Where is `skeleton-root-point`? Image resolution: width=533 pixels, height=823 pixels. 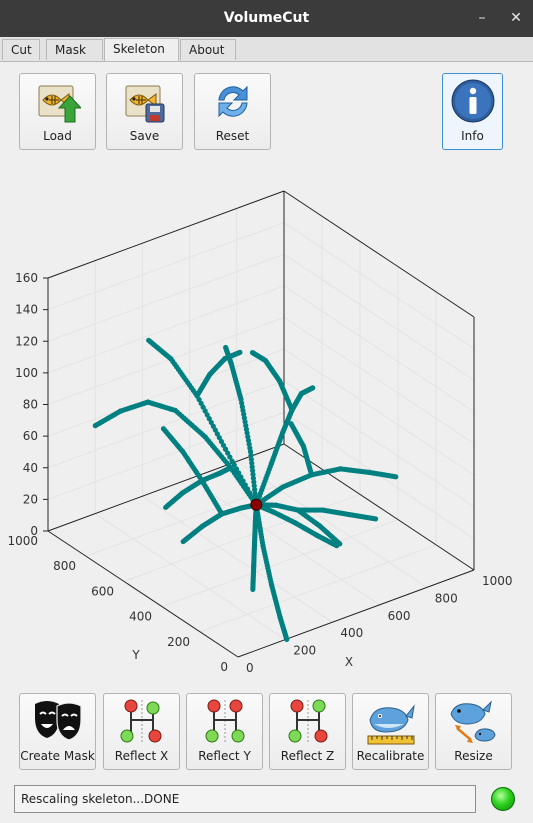
skeleton-root-point is located at coordinates (256, 504).